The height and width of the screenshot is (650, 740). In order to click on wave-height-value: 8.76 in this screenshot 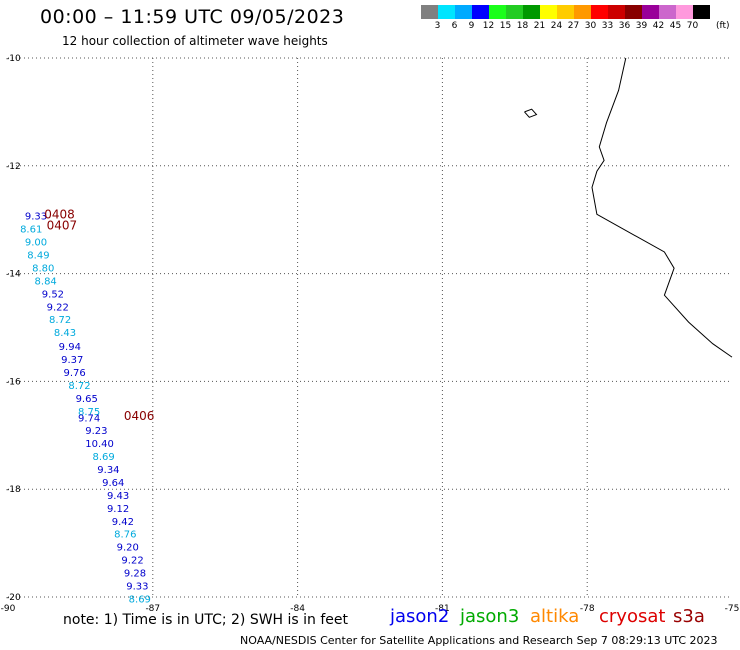, I will do `click(125, 535)`.